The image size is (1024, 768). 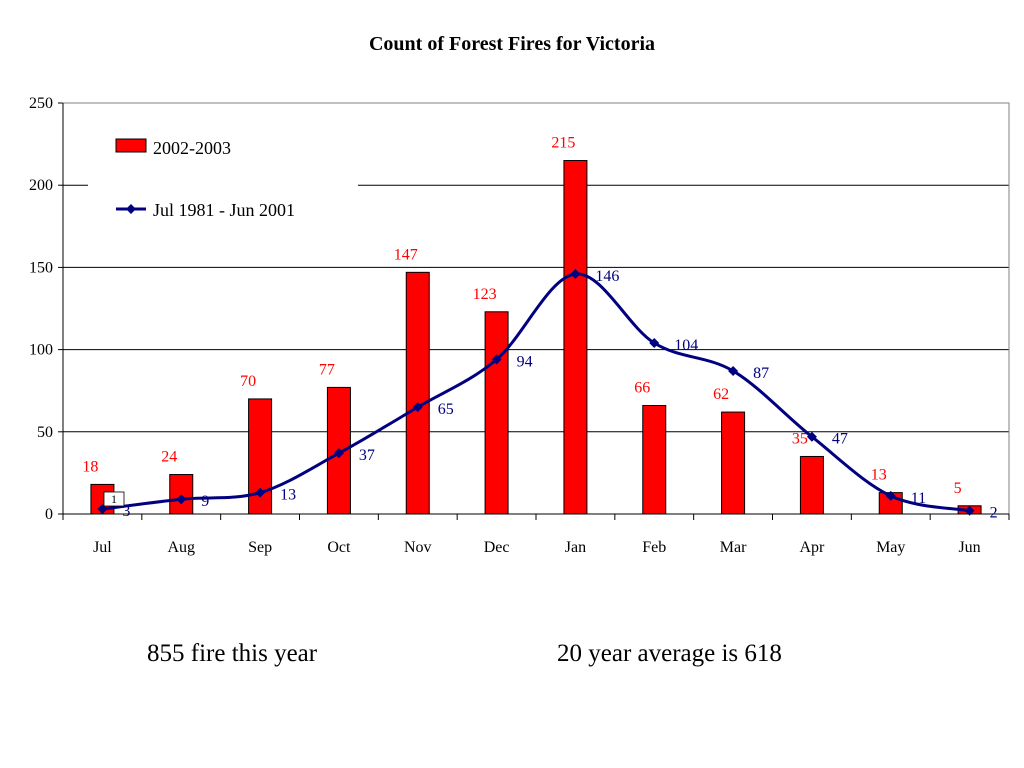 What do you see at coordinates (102, 547) in the screenshot?
I see `x-tick-label: Jul` at bounding box center [102, 547].